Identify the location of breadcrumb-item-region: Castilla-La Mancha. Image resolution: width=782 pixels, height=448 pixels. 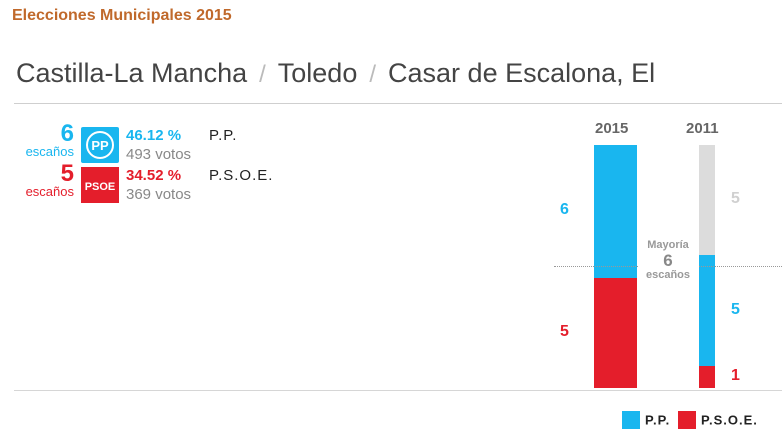
(132, 73).